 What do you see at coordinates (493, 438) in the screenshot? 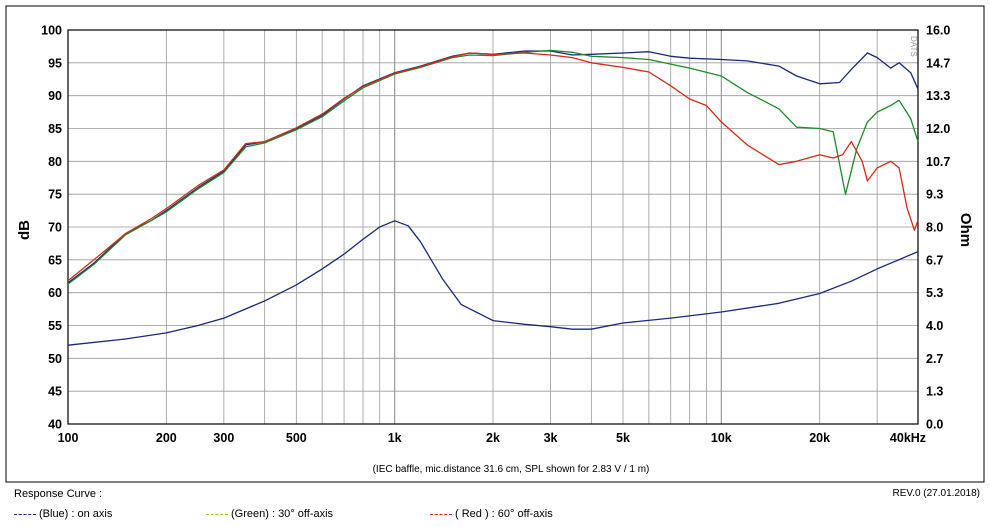
I see `x-tick-label: 2k` at bounding box center [493, 438].